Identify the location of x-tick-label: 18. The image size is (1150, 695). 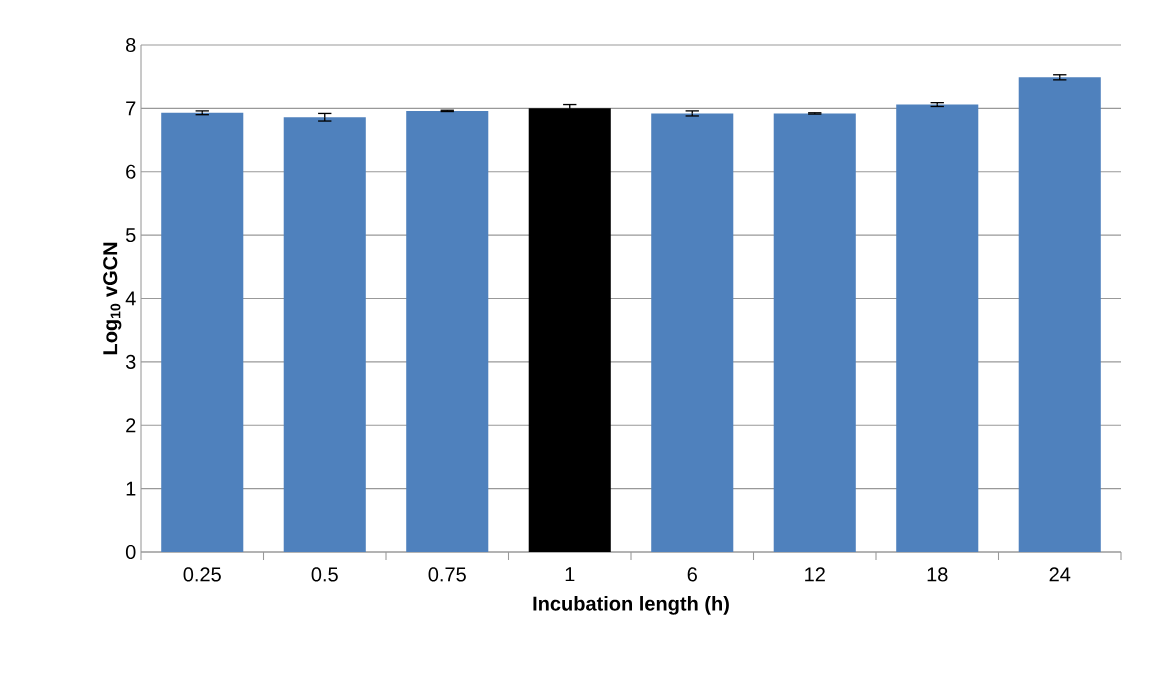
(937, 574).